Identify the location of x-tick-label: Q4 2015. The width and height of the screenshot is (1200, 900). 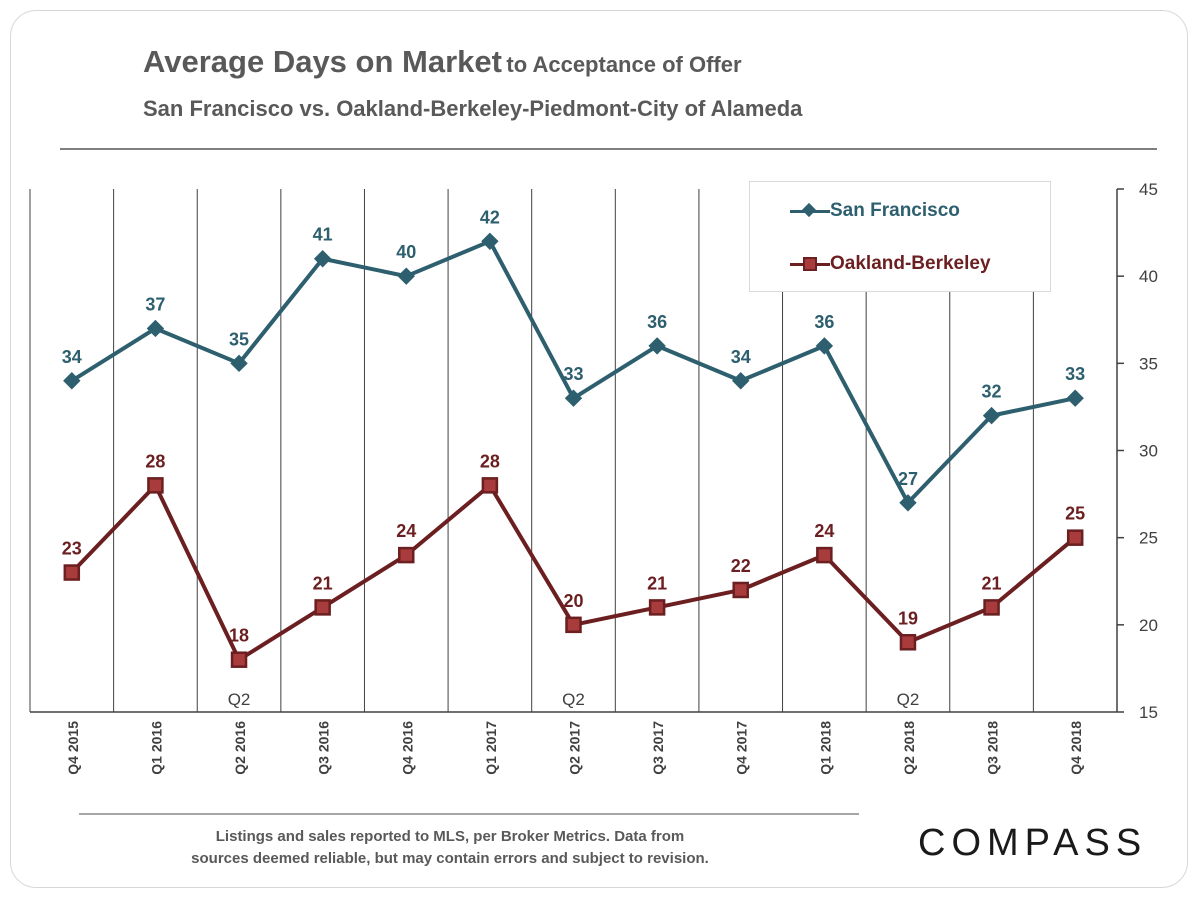
(73, 748).